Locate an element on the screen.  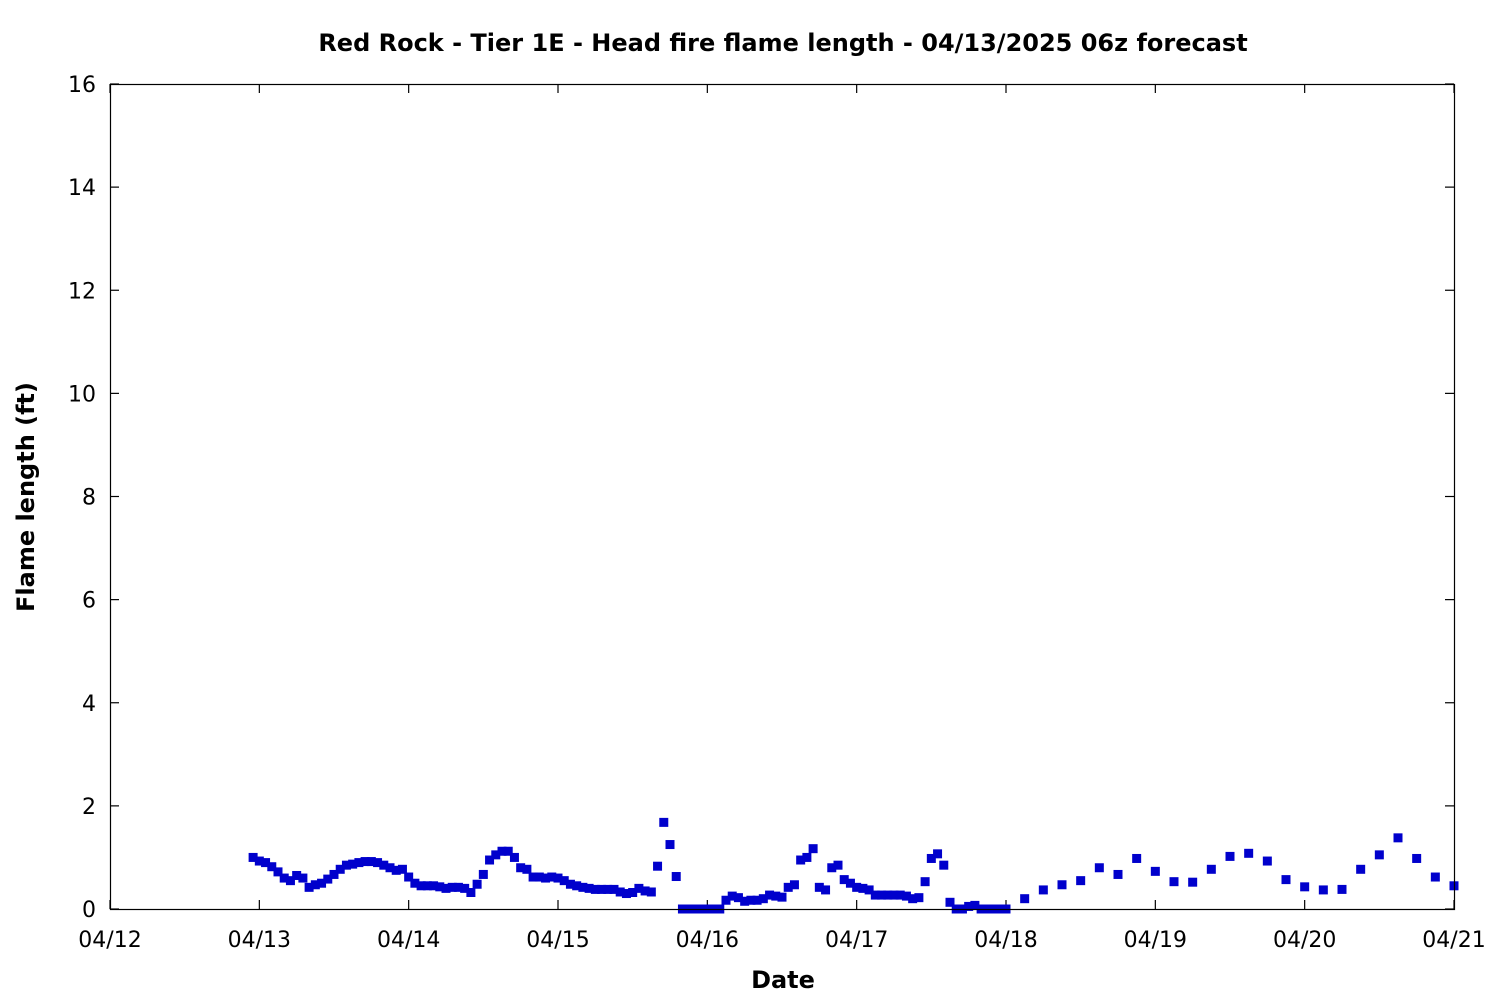
x-tick-label: 04/14 is located at coordinates (408, 940).